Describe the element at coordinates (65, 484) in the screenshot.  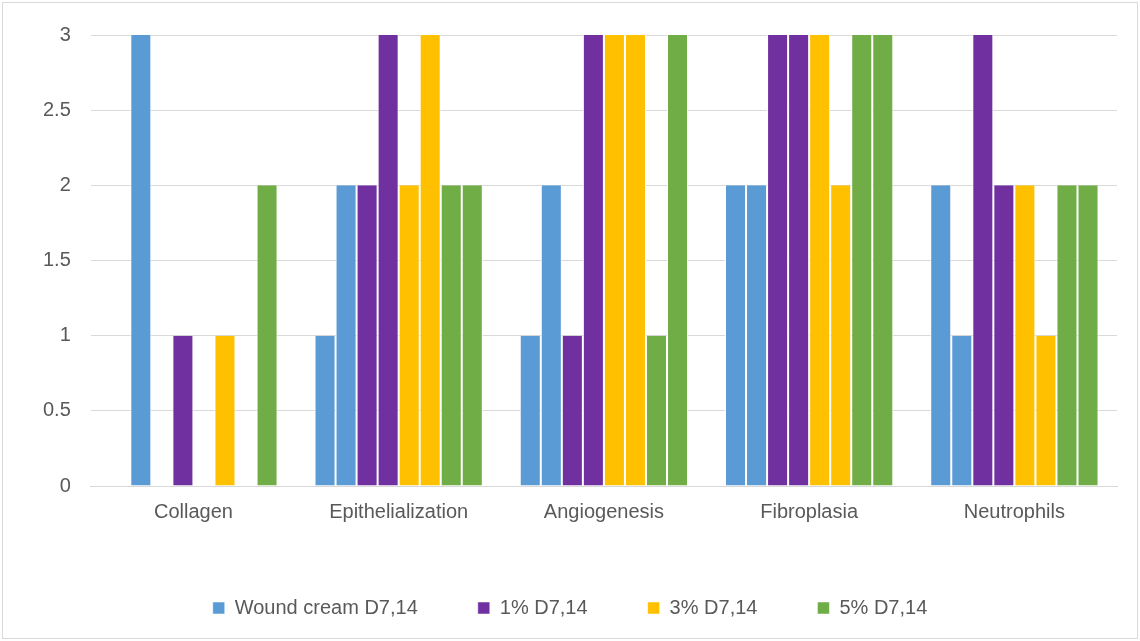
I see `y-tick-label: 0` at that location.